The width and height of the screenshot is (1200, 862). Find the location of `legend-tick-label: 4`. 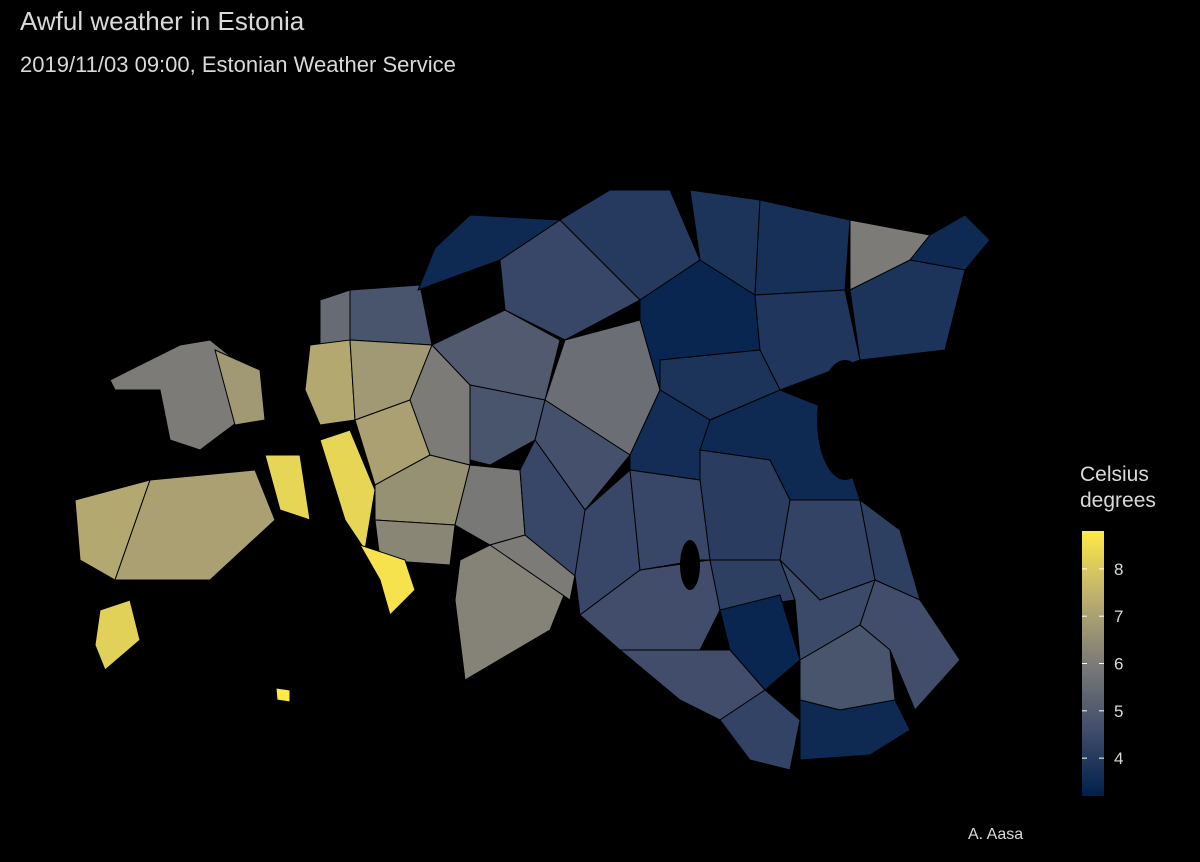

legend-tick-label: 4 is located at coordinates (1118, 758).